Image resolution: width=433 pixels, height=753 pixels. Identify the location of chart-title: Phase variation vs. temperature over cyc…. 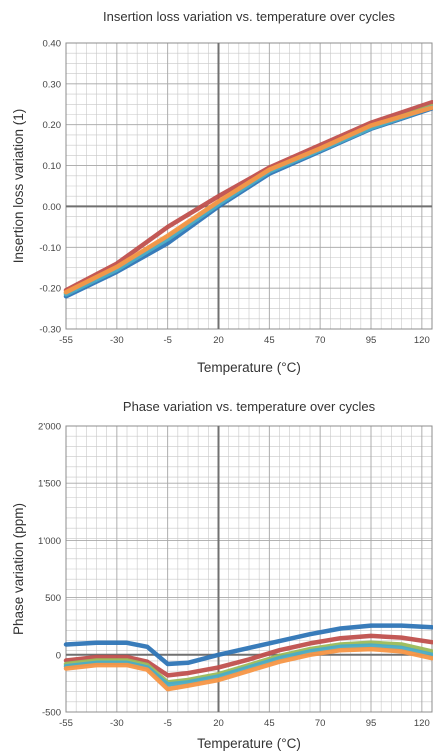
(249, 406).